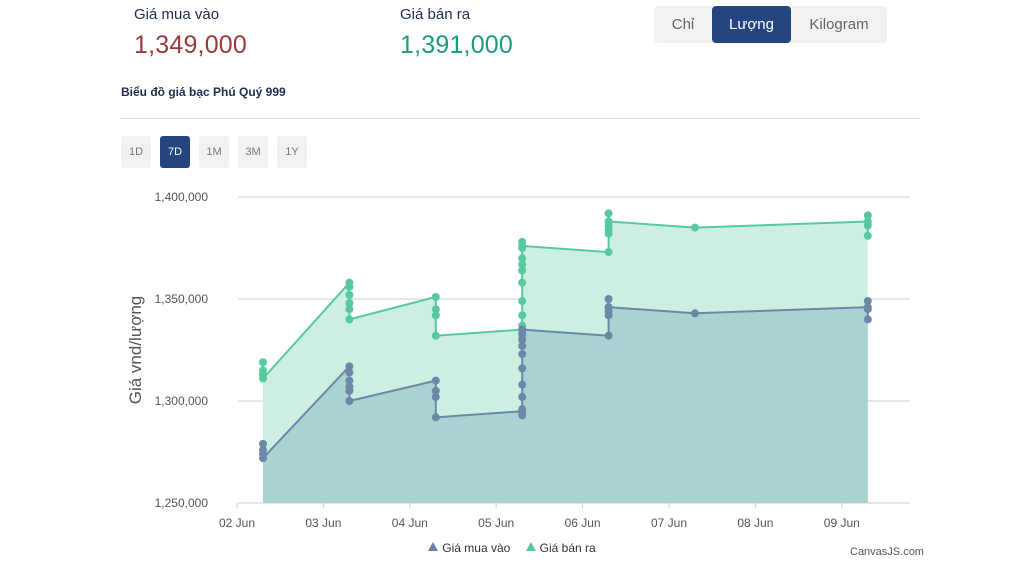  I want to click on unit-kilogram-button: Kilogram, so click(839, 24).